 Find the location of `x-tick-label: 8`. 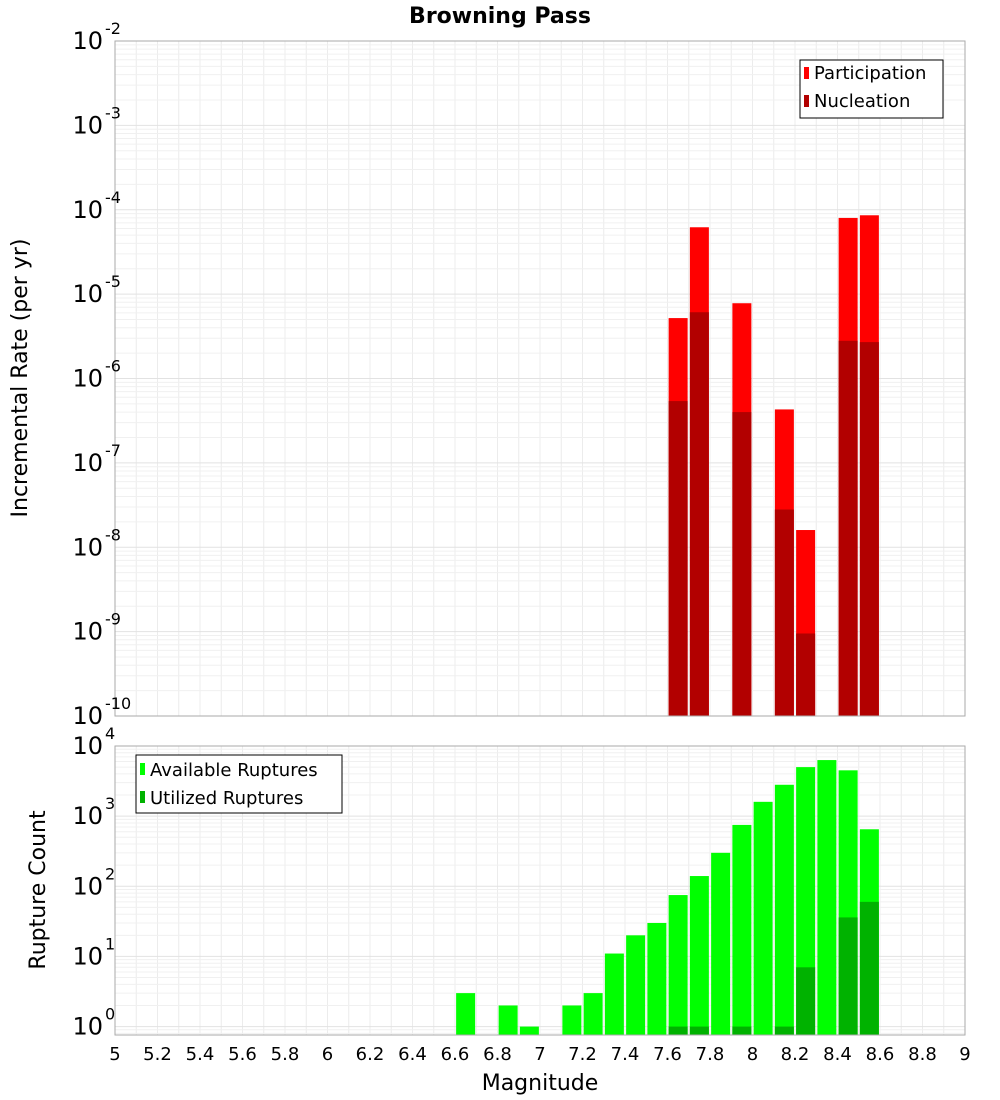

x-tick-label: 8 is located at coordinates (752, 1054).